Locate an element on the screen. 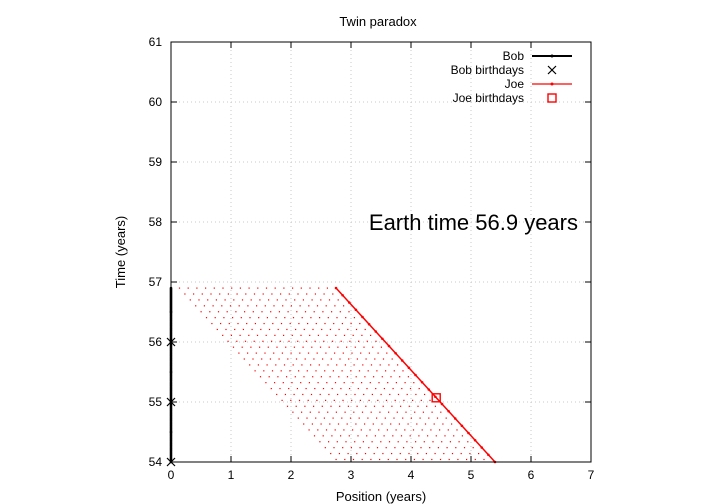  series-joe-birthdays is located at coordinates (436, 398).